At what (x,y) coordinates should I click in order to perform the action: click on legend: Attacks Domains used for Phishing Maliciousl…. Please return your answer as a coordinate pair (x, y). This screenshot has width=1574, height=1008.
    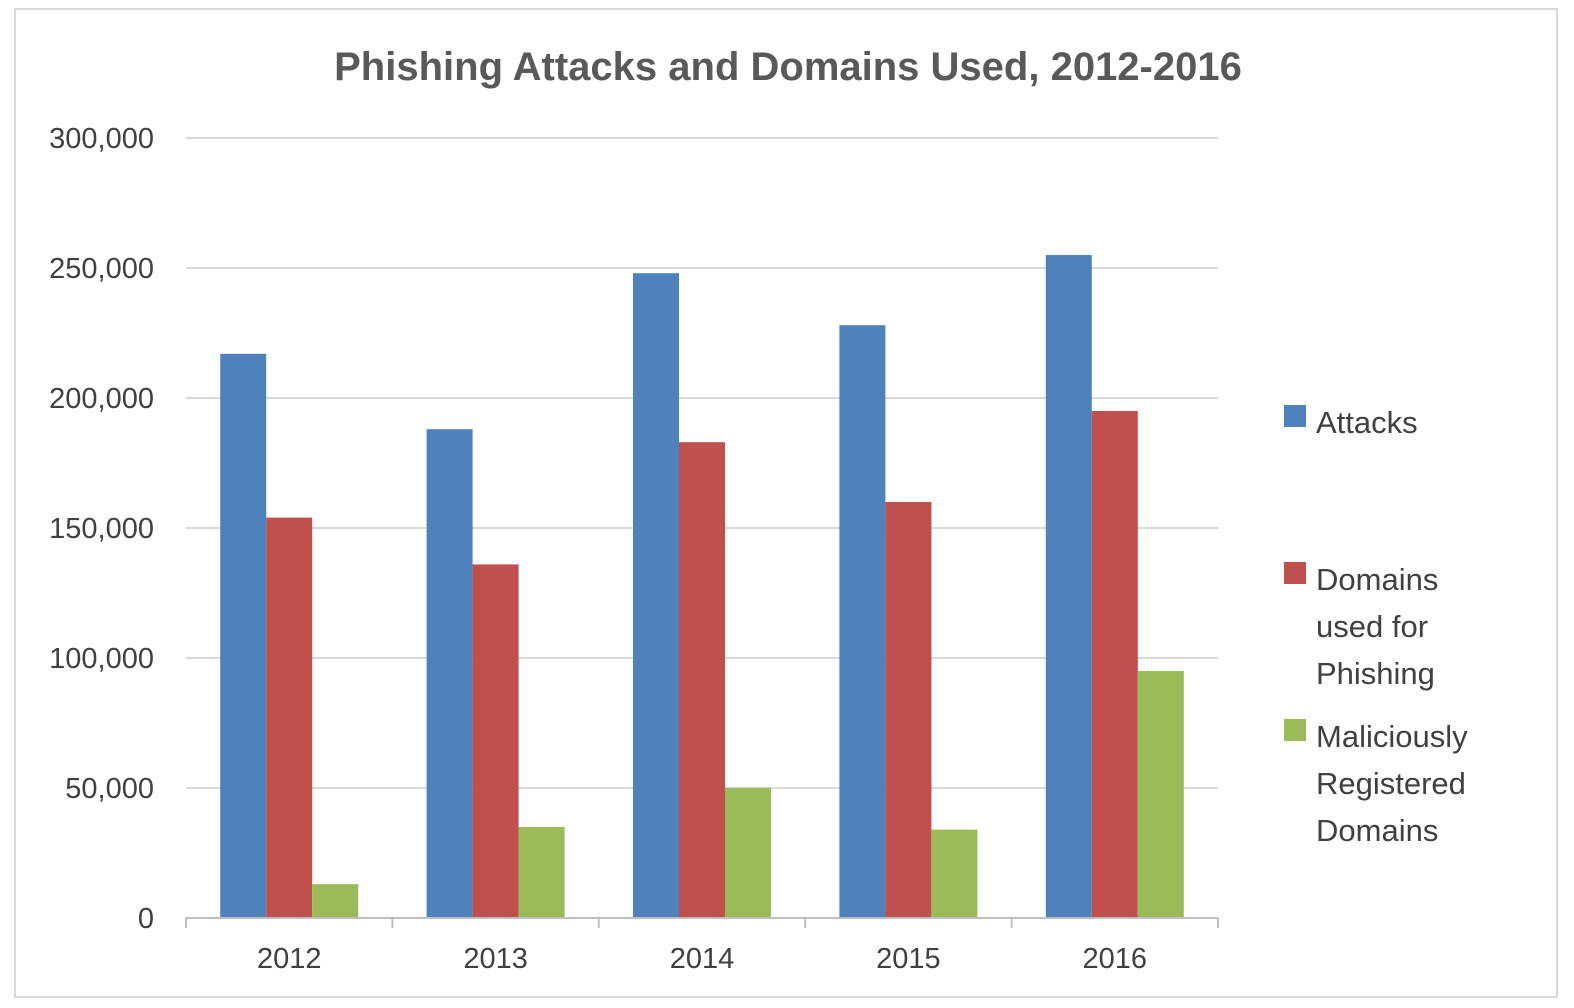
    Looking at the image, I should click on (1376, 626).